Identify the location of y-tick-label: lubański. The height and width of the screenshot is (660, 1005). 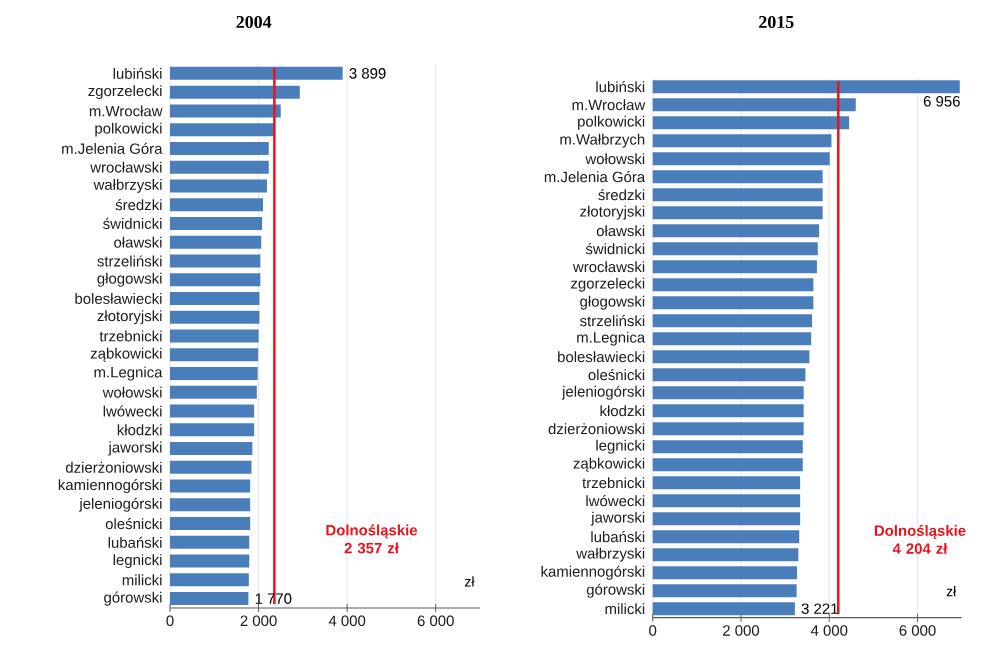
(618, 537).